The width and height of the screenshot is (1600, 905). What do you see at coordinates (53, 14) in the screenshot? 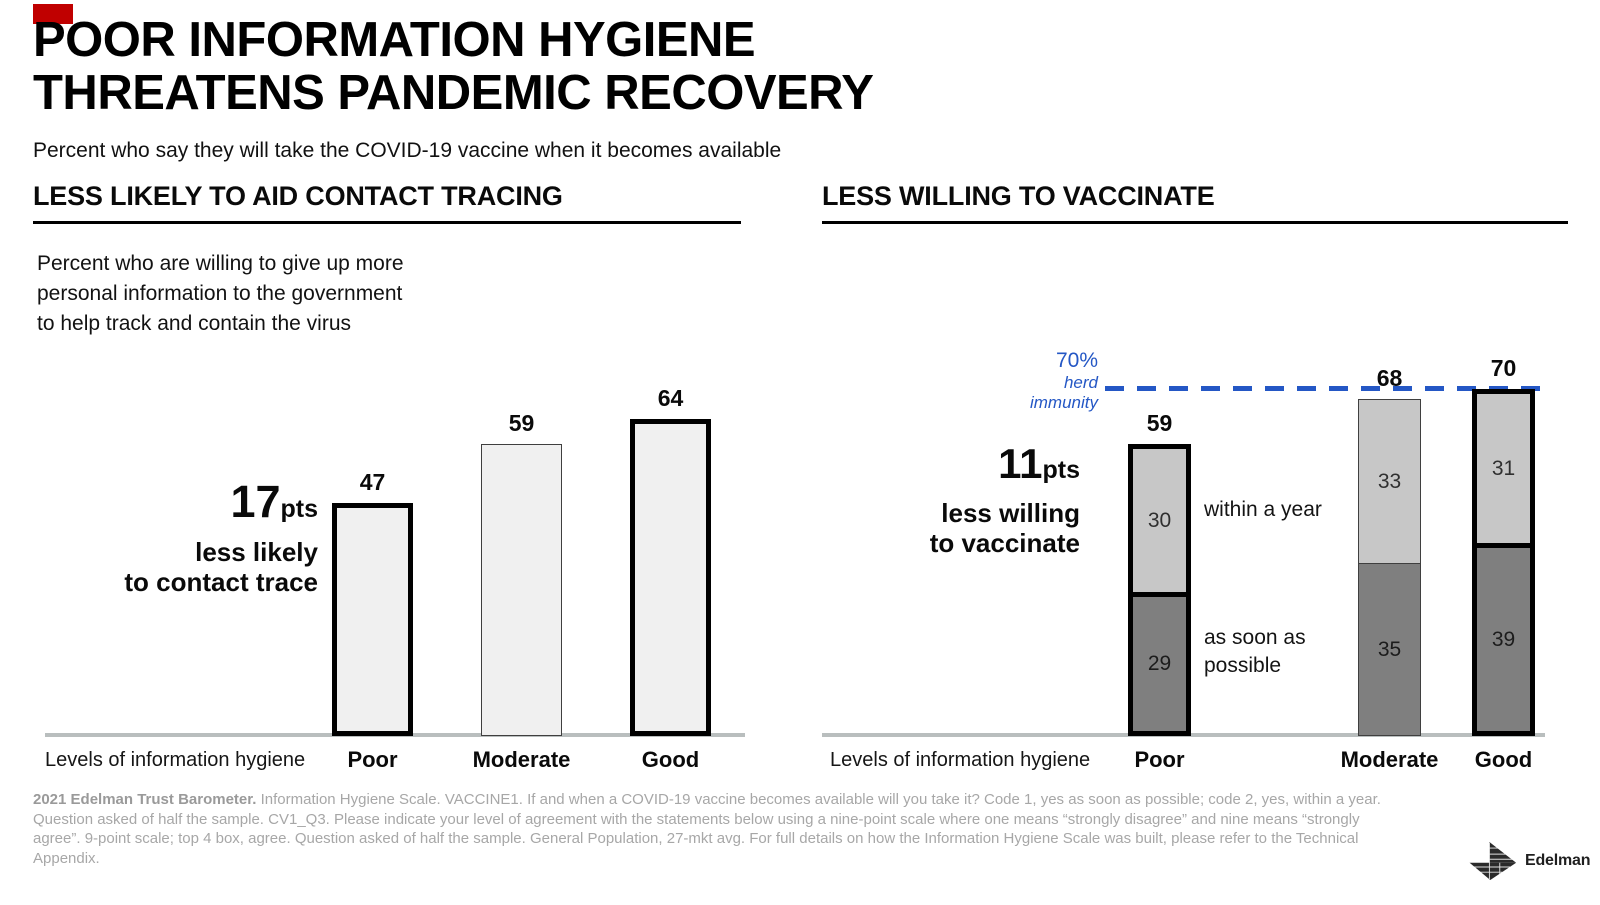
I see `slide-red-marker` at bounding box center [53, 14].